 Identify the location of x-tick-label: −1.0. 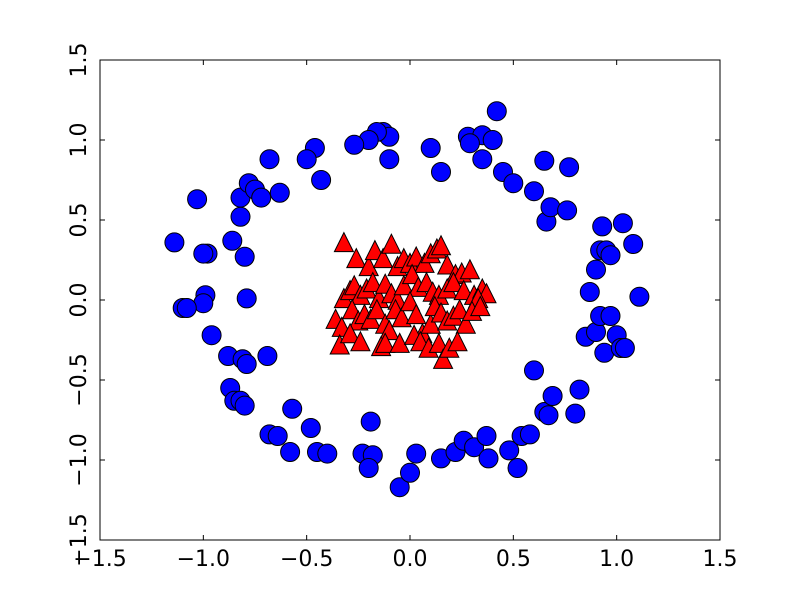
(203, 559).